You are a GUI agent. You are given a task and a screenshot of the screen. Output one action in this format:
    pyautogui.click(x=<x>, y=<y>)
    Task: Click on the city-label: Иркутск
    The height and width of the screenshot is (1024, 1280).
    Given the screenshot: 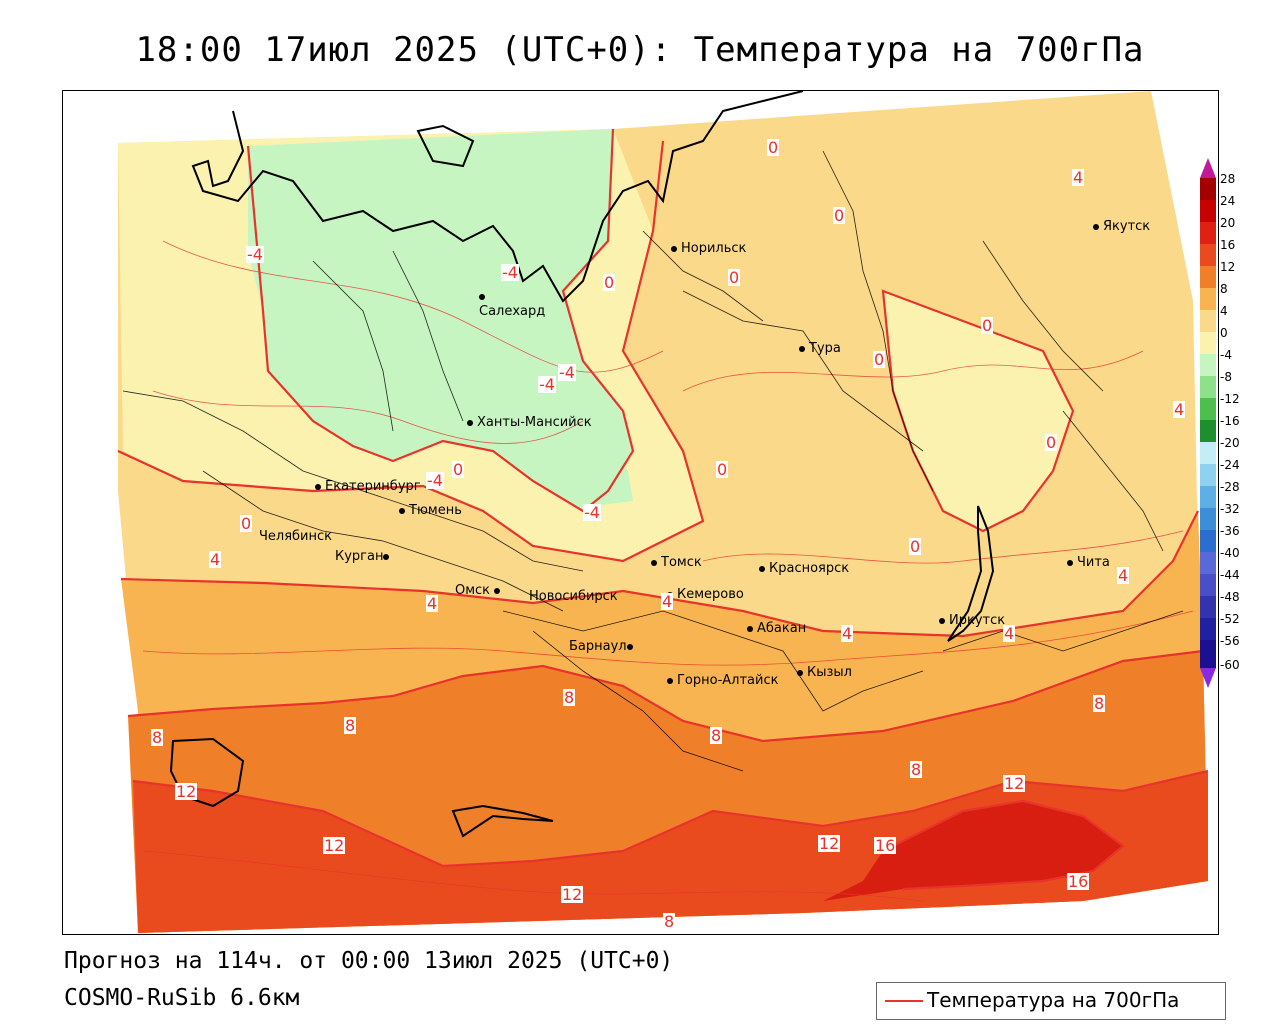 What is the action you would take?
    pyautogui.click(x=977, y=620)
    